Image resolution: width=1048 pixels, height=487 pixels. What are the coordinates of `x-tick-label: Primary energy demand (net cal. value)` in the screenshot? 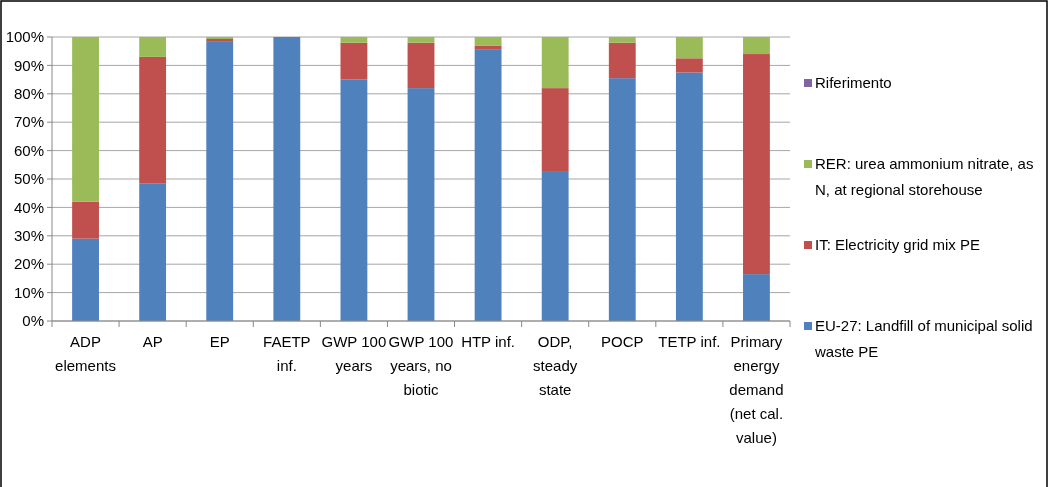 It's located at (756, 389).